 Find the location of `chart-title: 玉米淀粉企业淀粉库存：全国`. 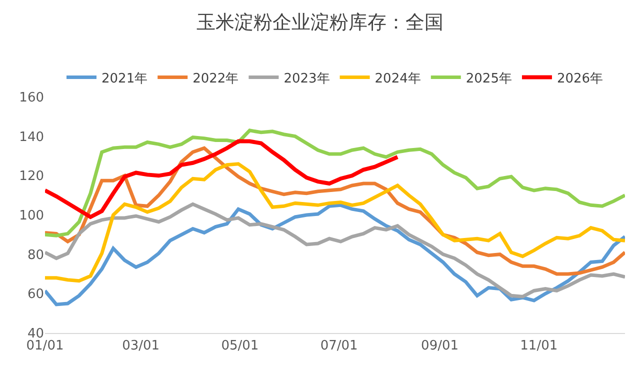

chart-title: 玉米淀粉企业淀粉库存：全国 is located at coordinates (320, 23).